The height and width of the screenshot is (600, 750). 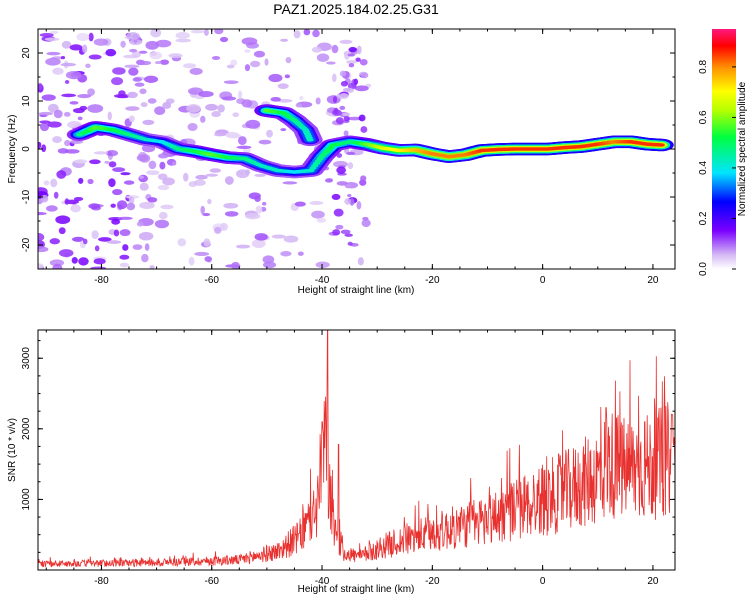 I want to click on colorbar-tick-label: 0.0, so click(x=703, y=269).